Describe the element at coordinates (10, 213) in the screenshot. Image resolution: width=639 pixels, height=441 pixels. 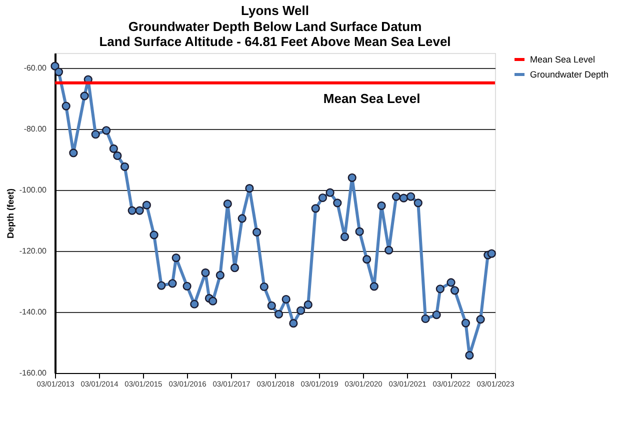
I see `y-axis-title: Depth (feet)` at that location.